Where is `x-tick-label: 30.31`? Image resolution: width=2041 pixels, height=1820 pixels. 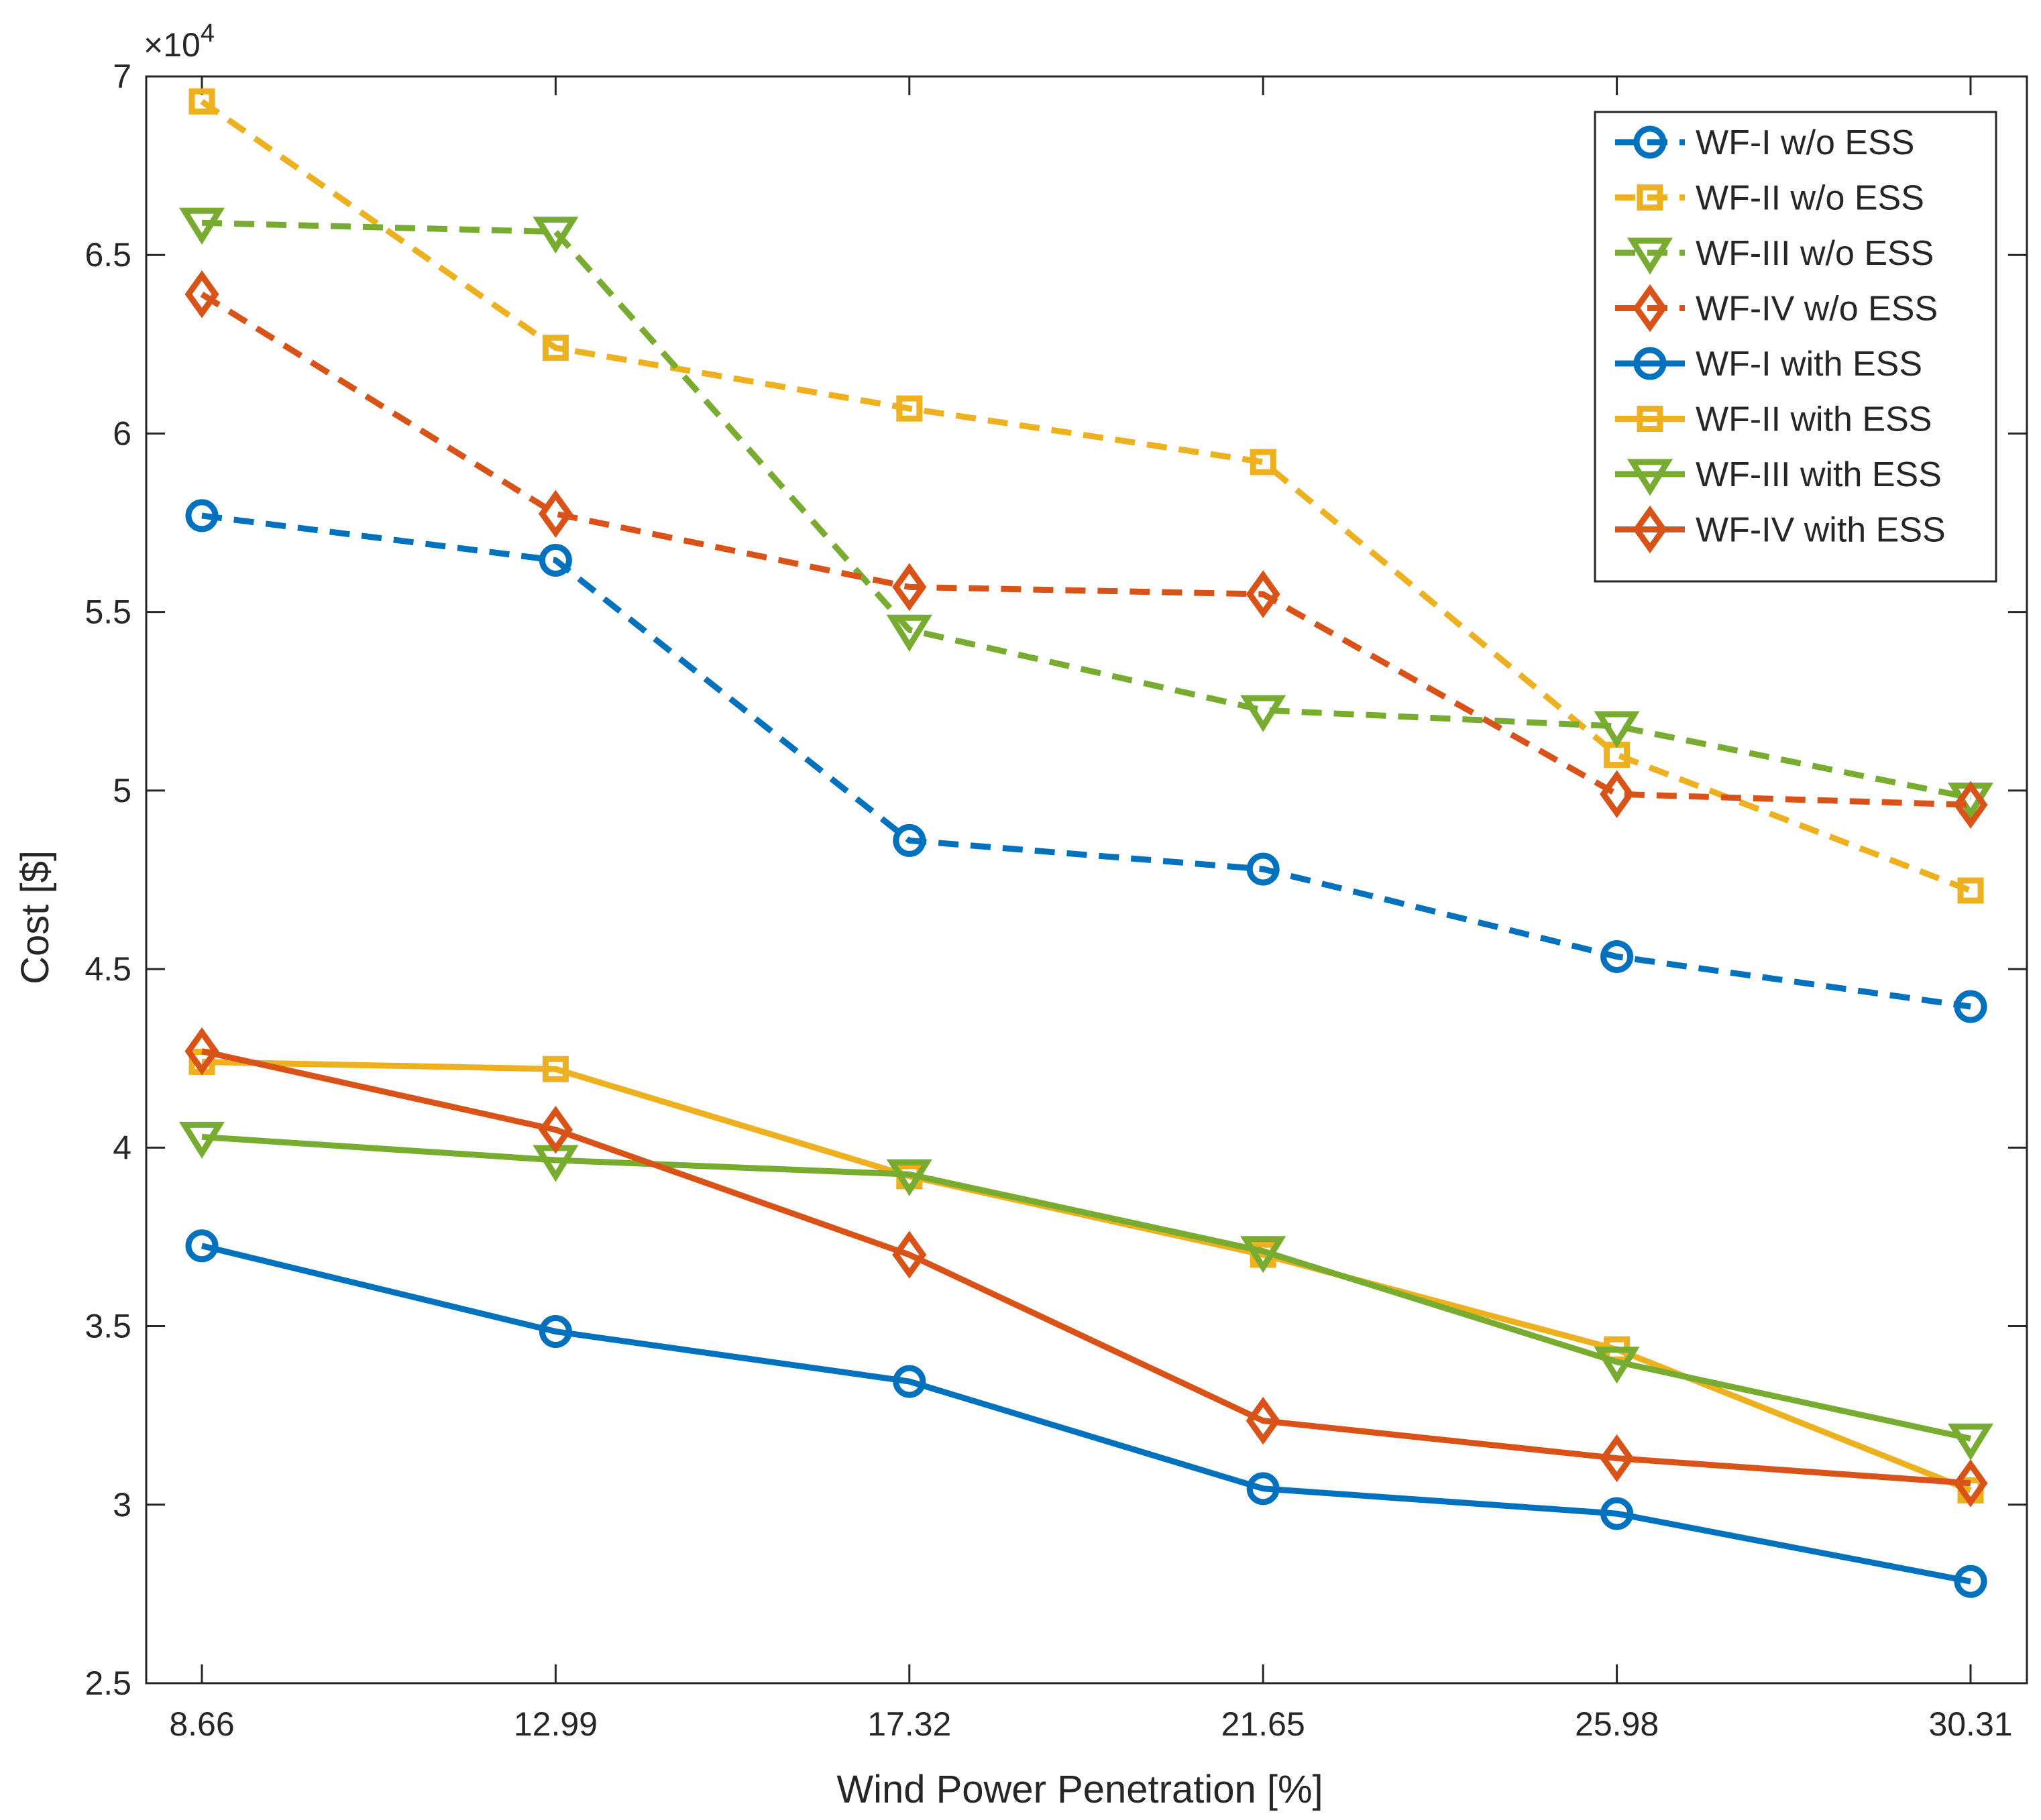 x-tick-label: 30.31 is located at coordinates (1970, 1724).